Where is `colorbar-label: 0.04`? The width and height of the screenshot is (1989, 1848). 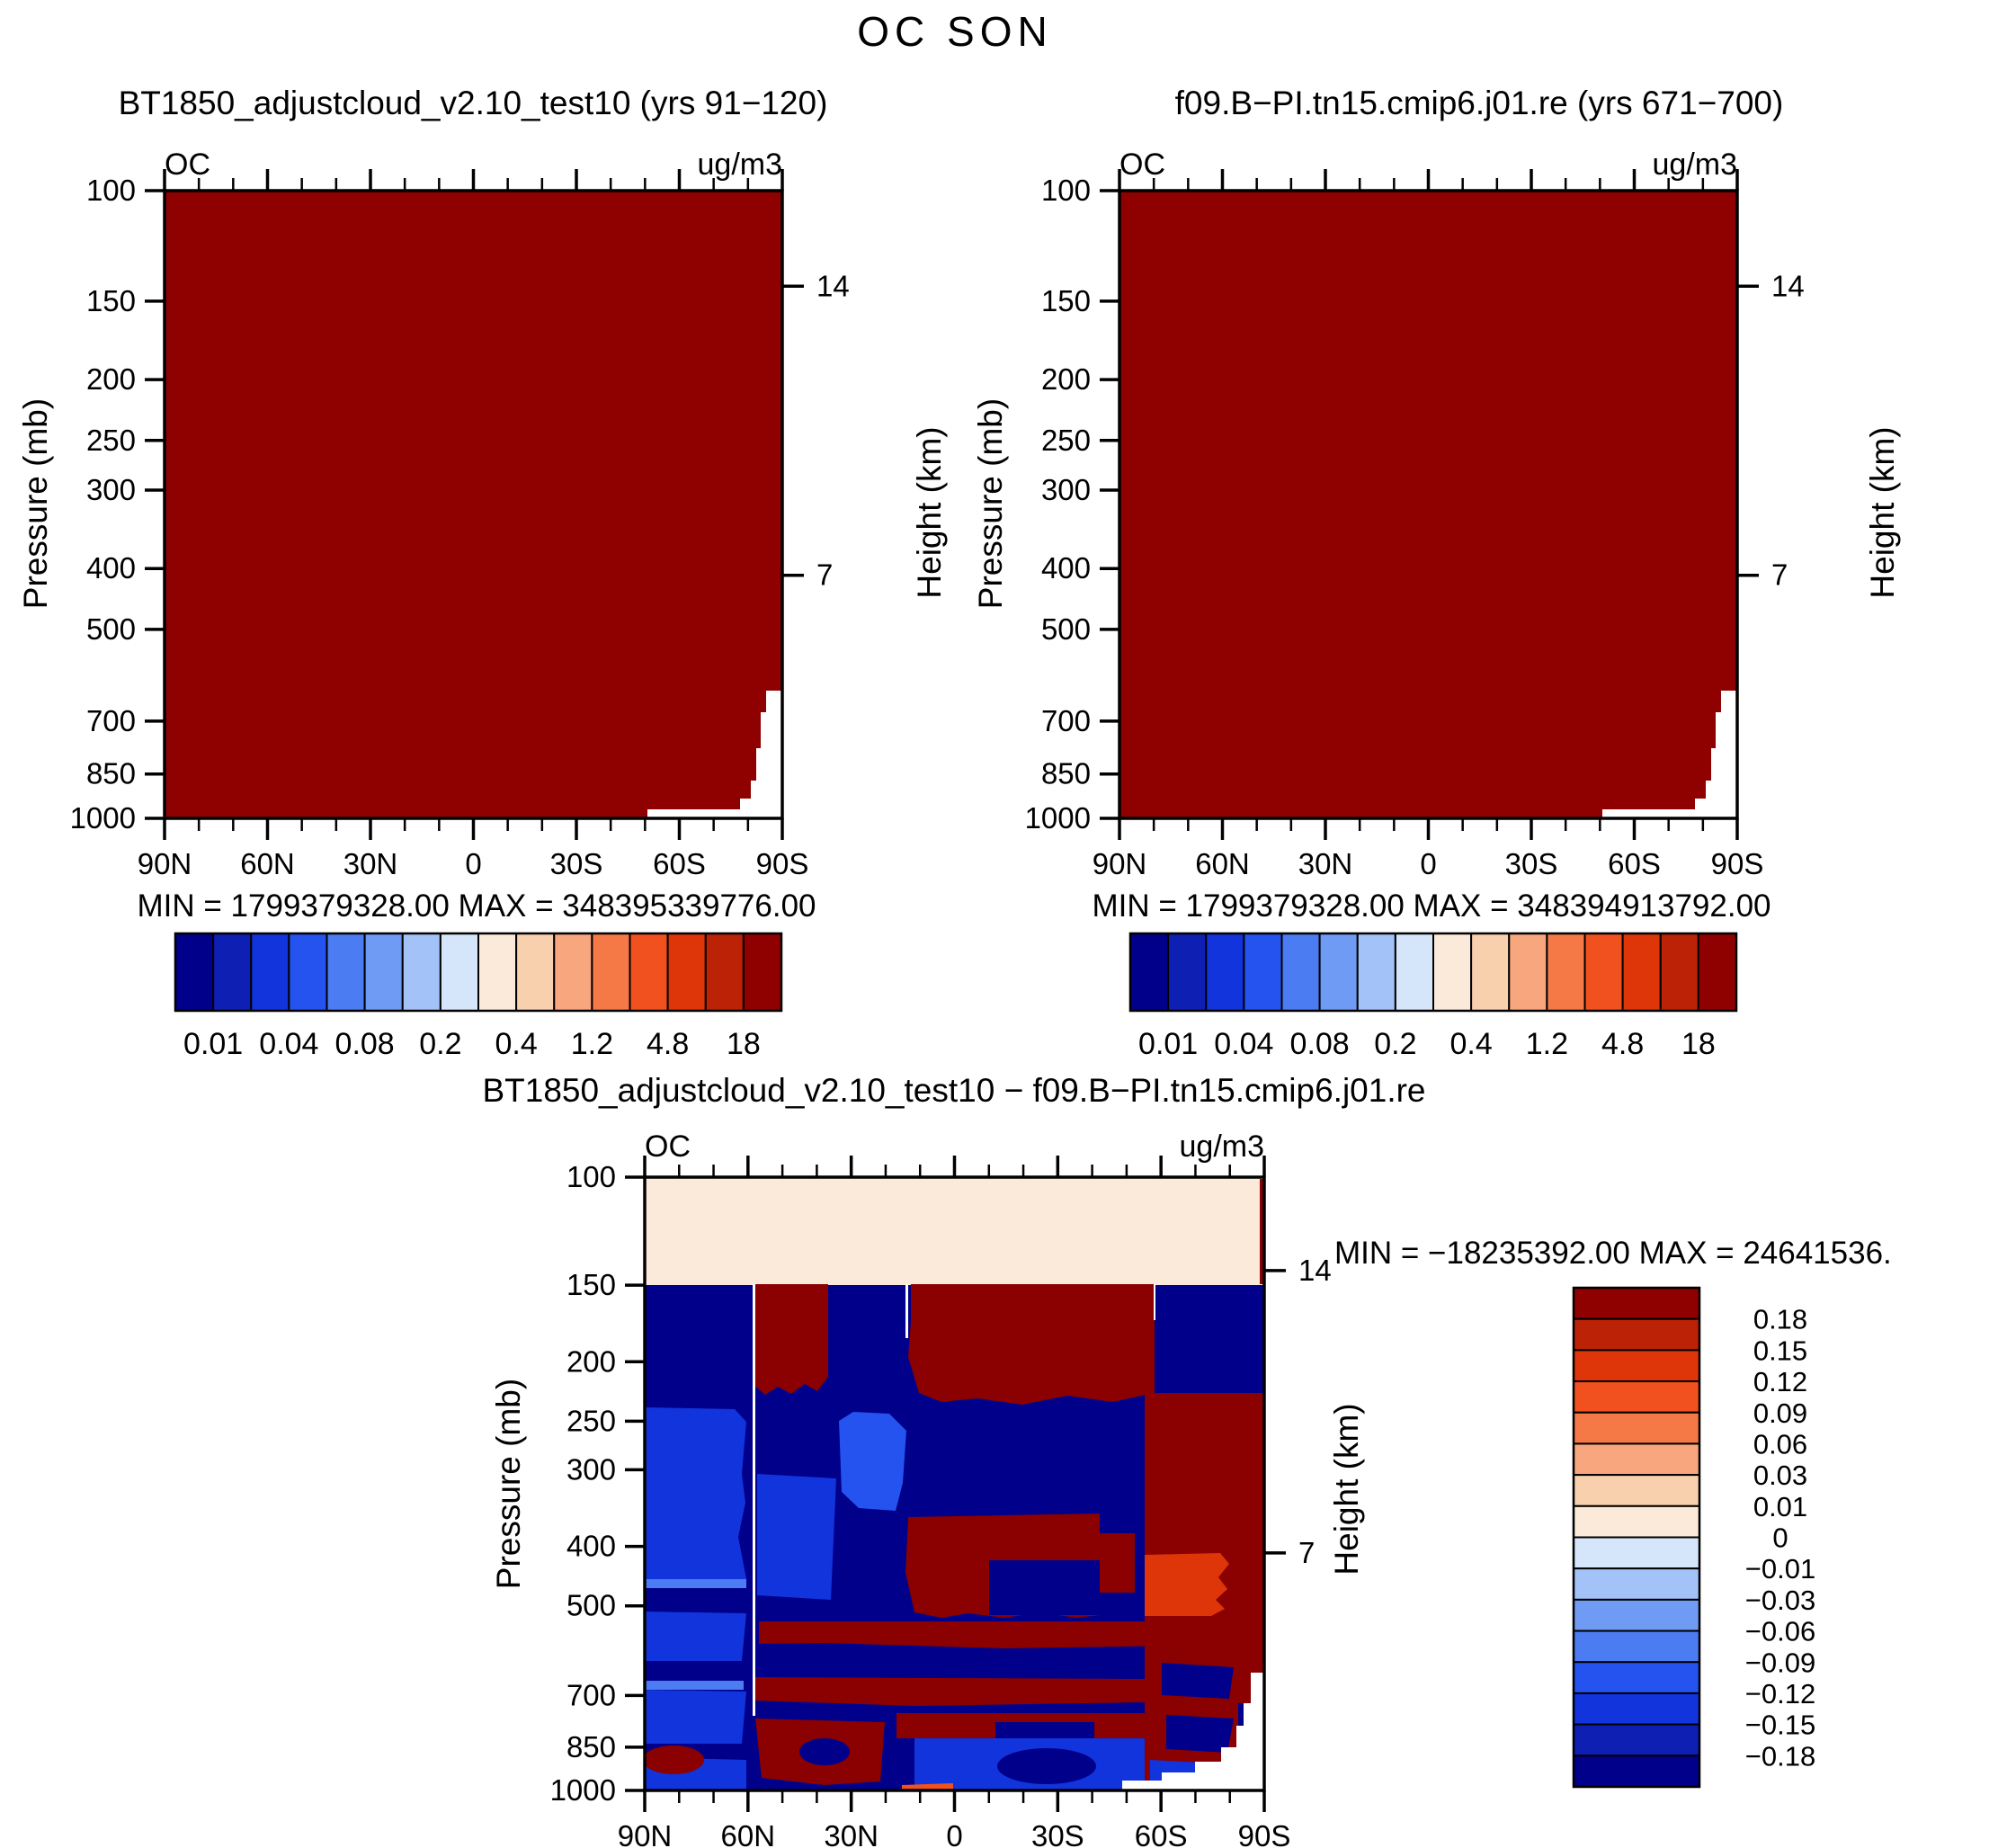
colorbar-label: 0.04 is located at coordinates (1243, 1044).